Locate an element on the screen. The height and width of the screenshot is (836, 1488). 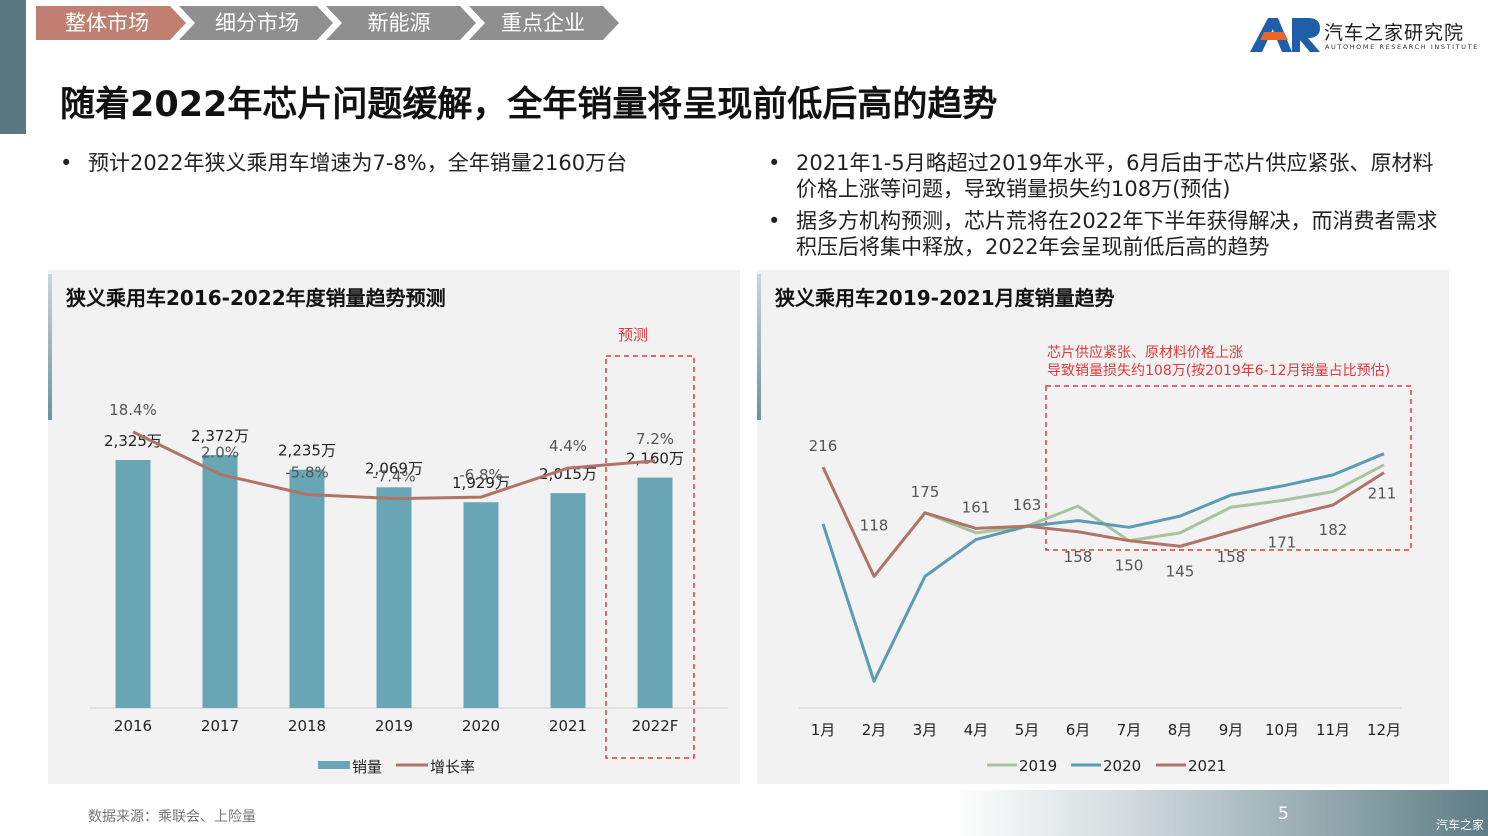
nav-tab-nev: 新能源 is located at coordinates (399, 23).